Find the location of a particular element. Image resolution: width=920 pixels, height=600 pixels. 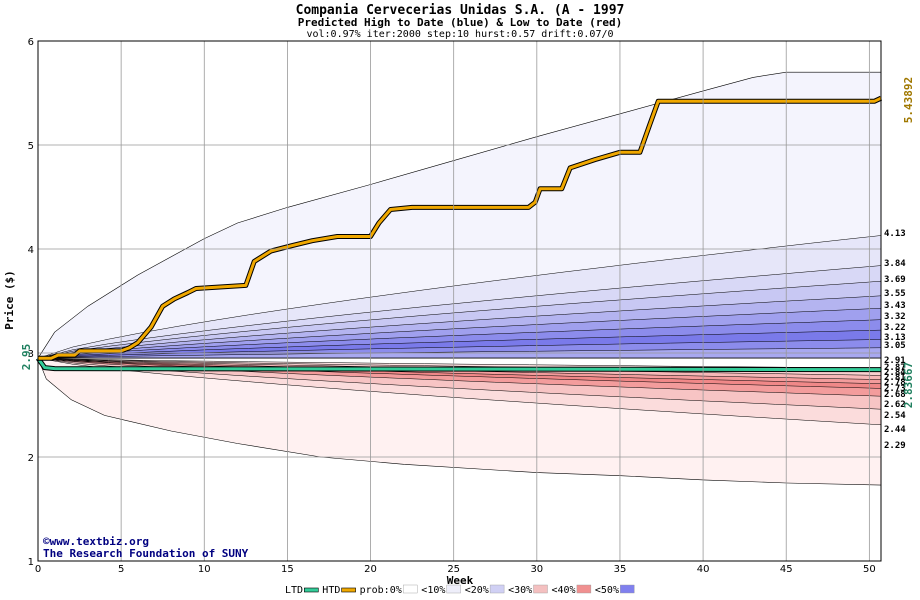

legend-label: <40% is located at coordinates (564, 590).